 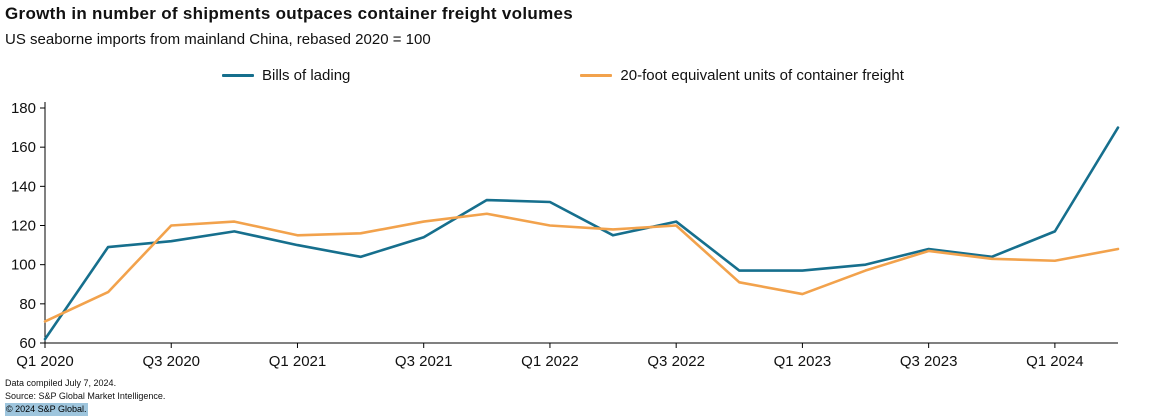 What do you see at coordinates (298, 361) in the screenshot?
I see `x-tick-label: Q1 2021` at bounding box center [298, 361].